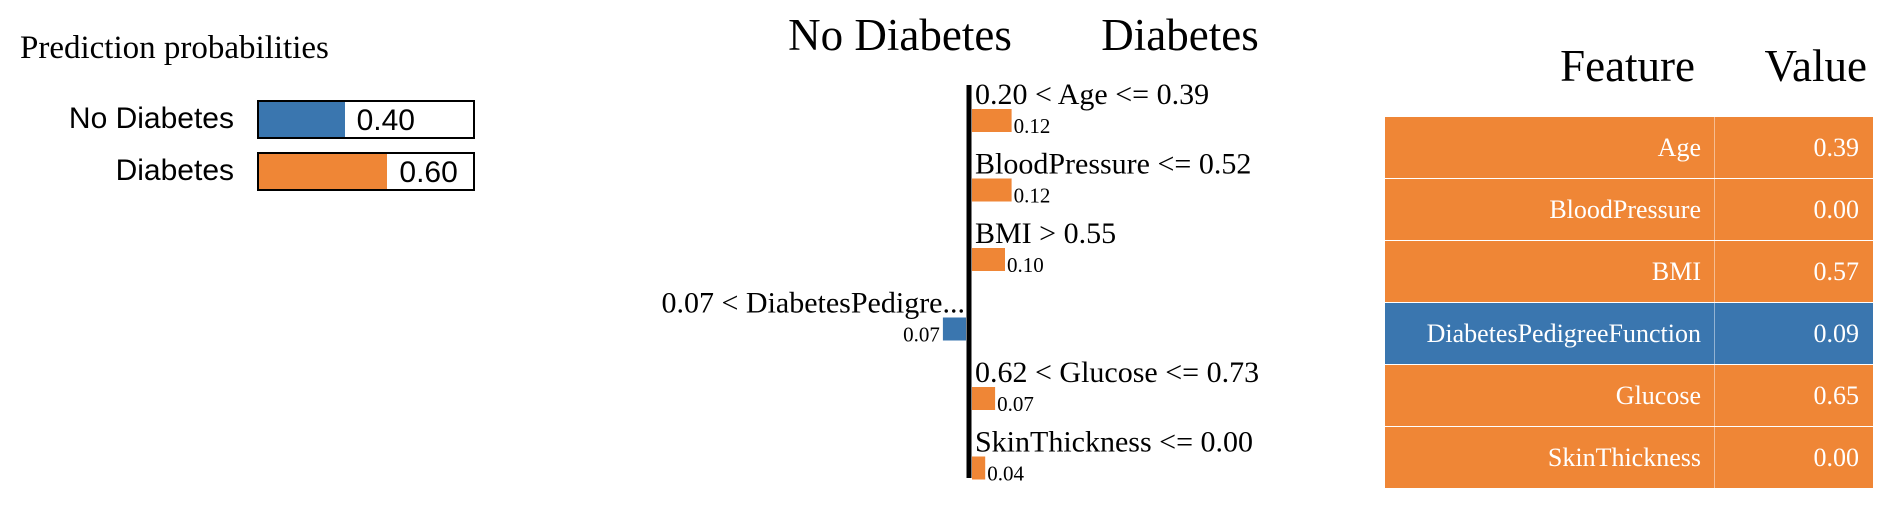 The width and height of the screenshot is (1892, 508). What do you see at coordinates (1793, 395) in the screenshot?
I see `feature-value-cell: 0.65` at bounding box center [1793, 395].